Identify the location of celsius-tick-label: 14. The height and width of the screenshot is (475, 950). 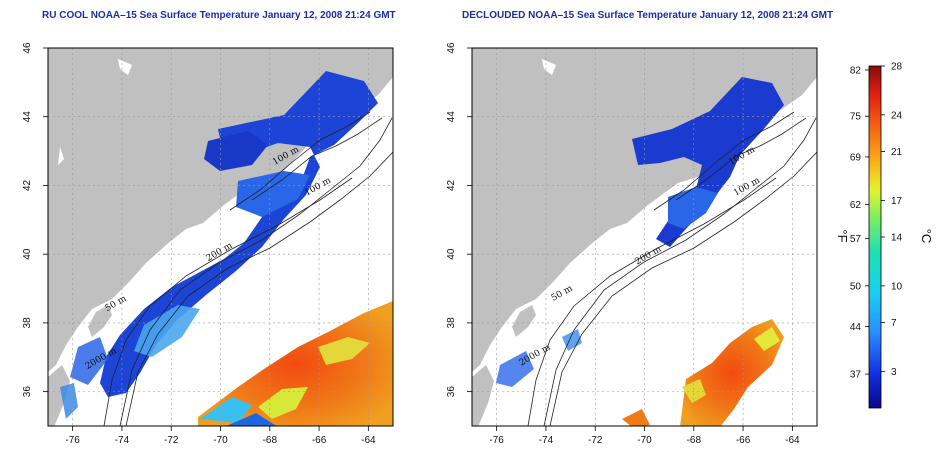
(897, 238).